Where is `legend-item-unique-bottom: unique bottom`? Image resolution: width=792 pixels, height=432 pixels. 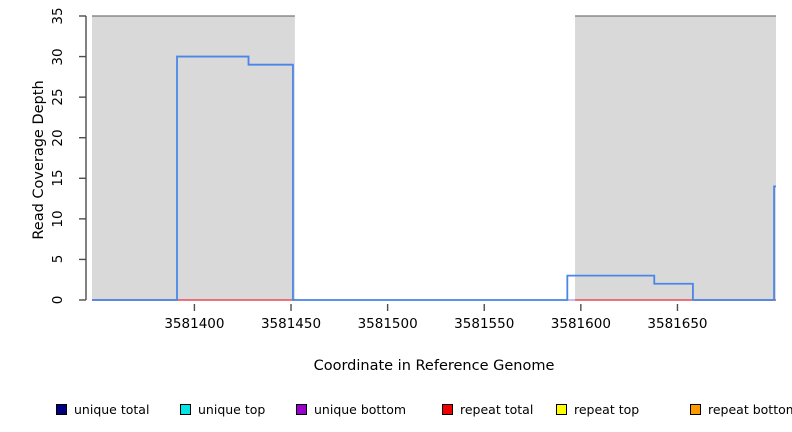
legend-item-unique-bottom: unique bottom is located at coordinates (351, 409).